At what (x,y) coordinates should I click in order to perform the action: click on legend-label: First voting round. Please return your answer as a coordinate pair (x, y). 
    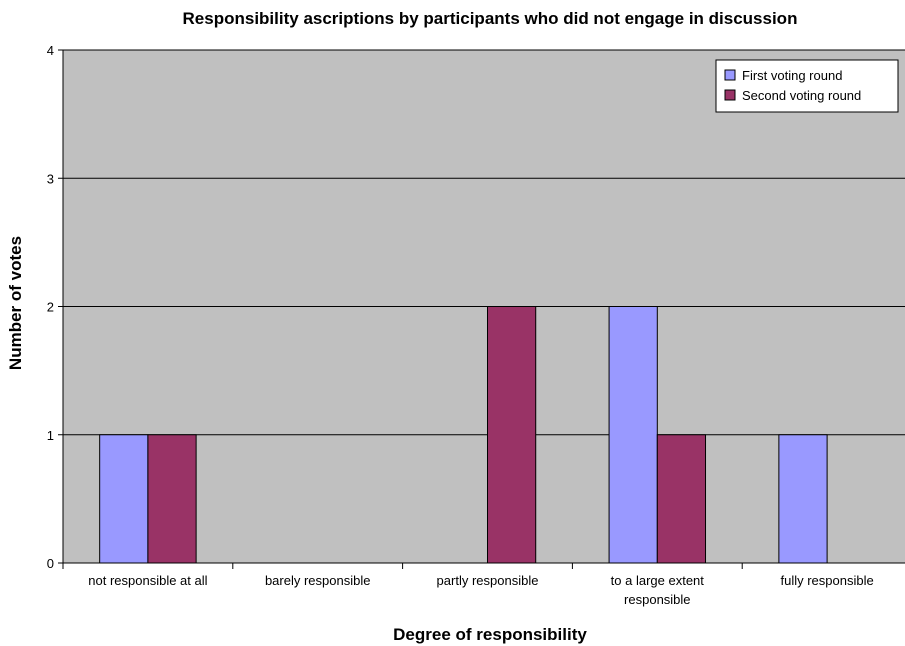
    Looking at the image, I should click on (792, 75).